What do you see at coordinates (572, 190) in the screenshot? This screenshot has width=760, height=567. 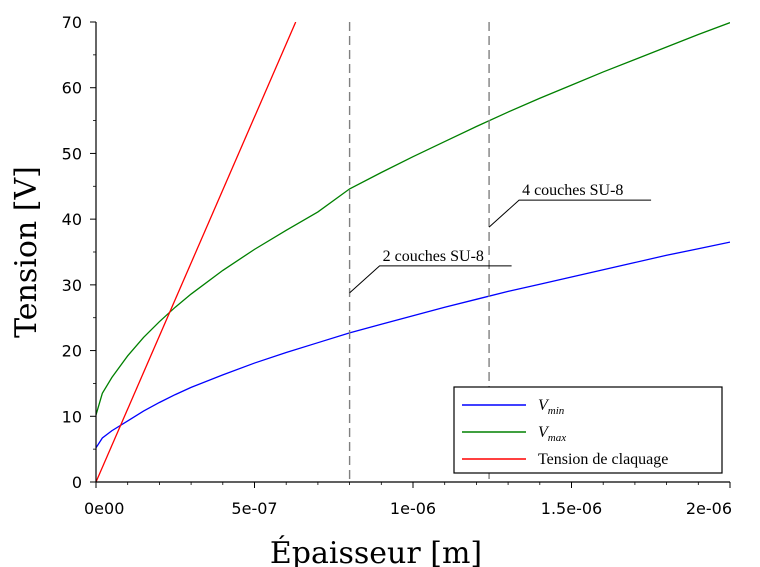 I see `annotation-label-2: 4 couches SU-8` at bounding box center [572, 190].